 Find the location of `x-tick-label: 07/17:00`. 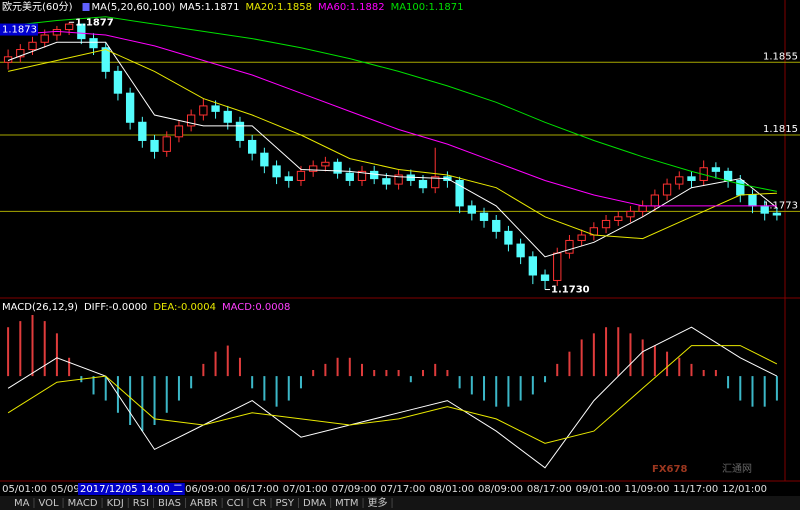

x-tick-label: 07/17:00 is located at coordinates (402, 489).